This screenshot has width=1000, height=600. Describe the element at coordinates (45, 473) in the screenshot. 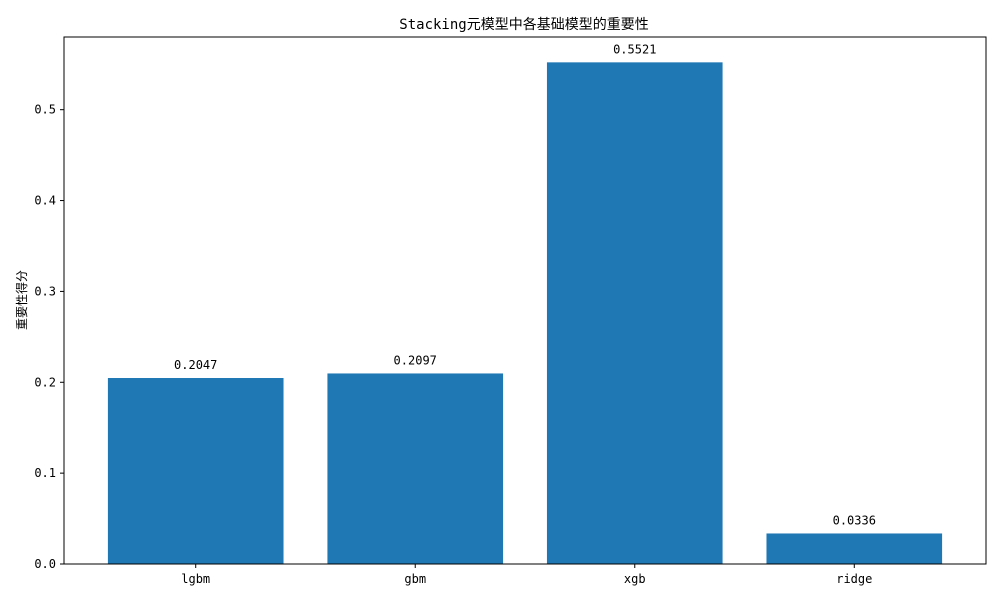

I see `y-tick-label: 0.1` at that location.